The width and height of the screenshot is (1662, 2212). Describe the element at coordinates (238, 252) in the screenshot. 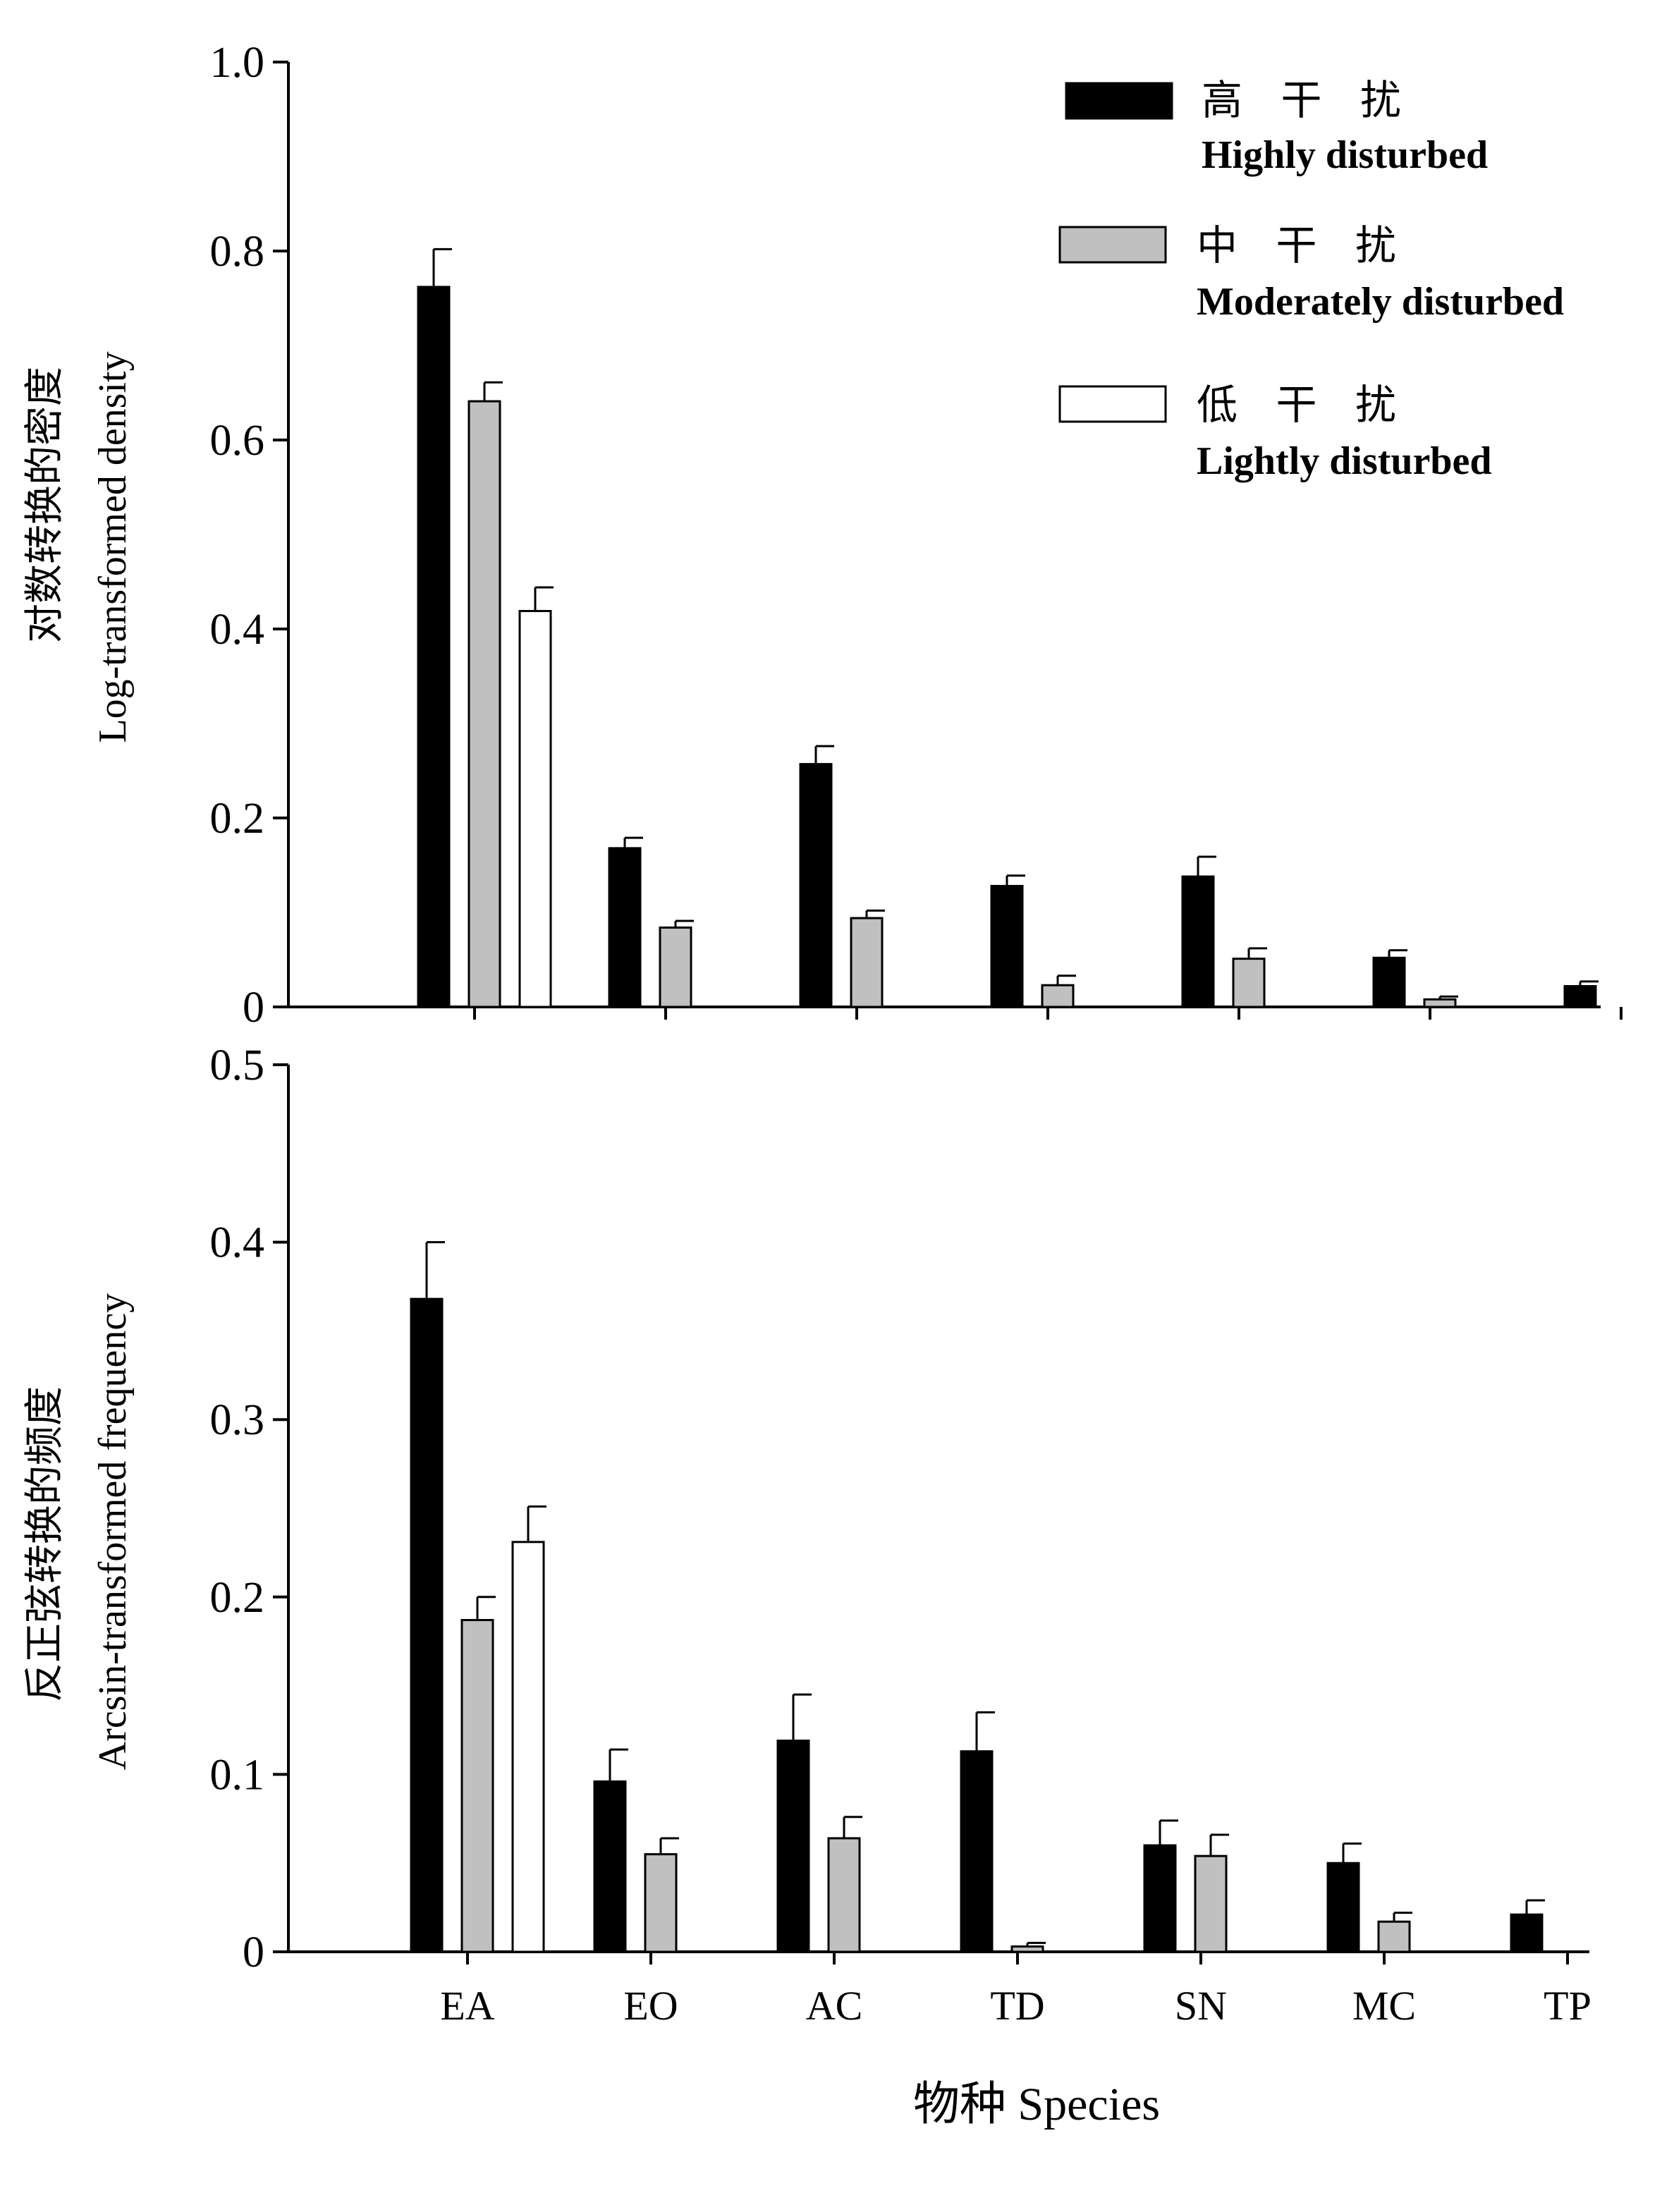

I see `y-tick-label: 0.8` at that location.